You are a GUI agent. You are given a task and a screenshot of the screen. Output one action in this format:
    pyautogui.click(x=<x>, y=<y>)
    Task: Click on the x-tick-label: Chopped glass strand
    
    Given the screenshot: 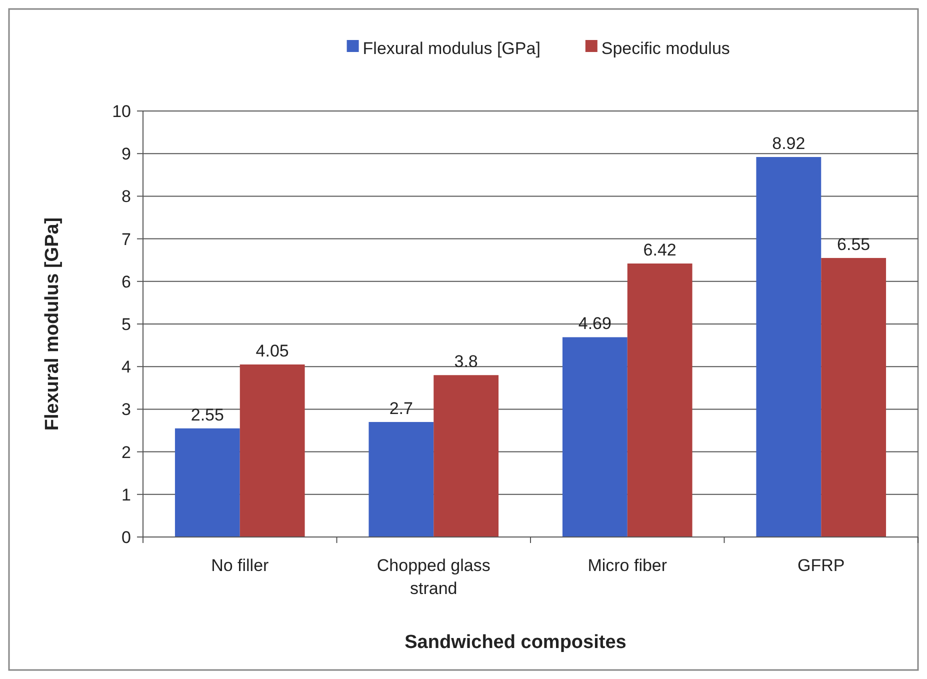 What is the action you would take?
    pyautogui.click(x=433, y=577)
    